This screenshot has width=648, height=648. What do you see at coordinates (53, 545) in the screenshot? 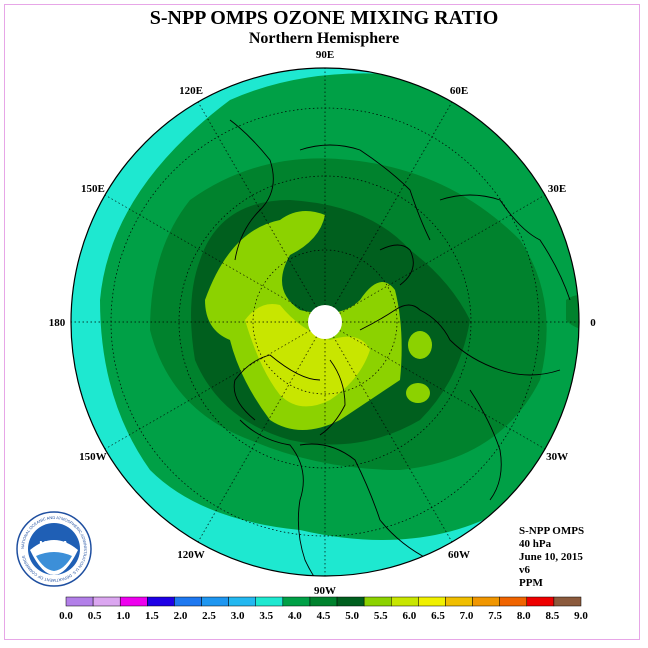
I see `logo-wordmark: NOAA` at bounding box center [53, 545].